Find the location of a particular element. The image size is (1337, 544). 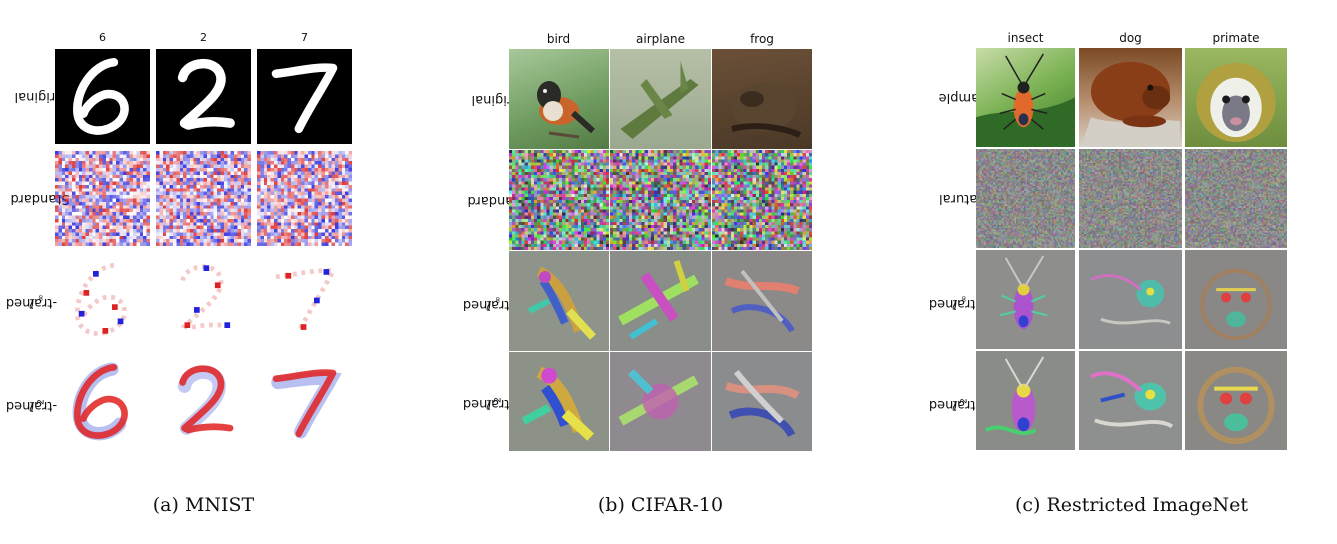

cifar-linf-airplane is located at coordinates (660, 301).